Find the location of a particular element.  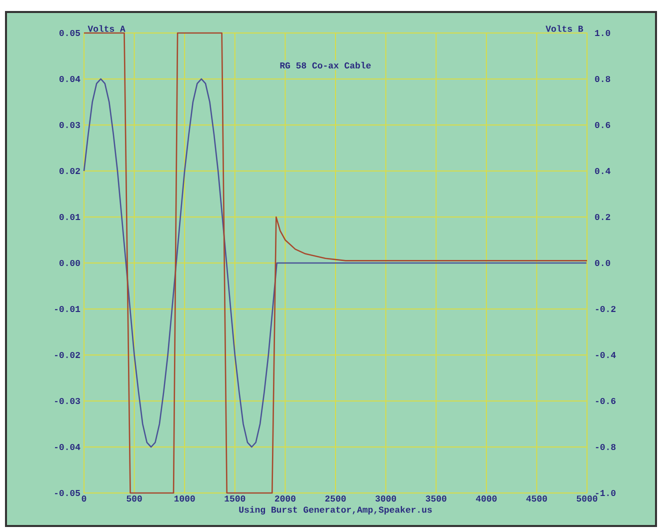

y2-tick-label: 0.0 is located at coordinates (602, 263).